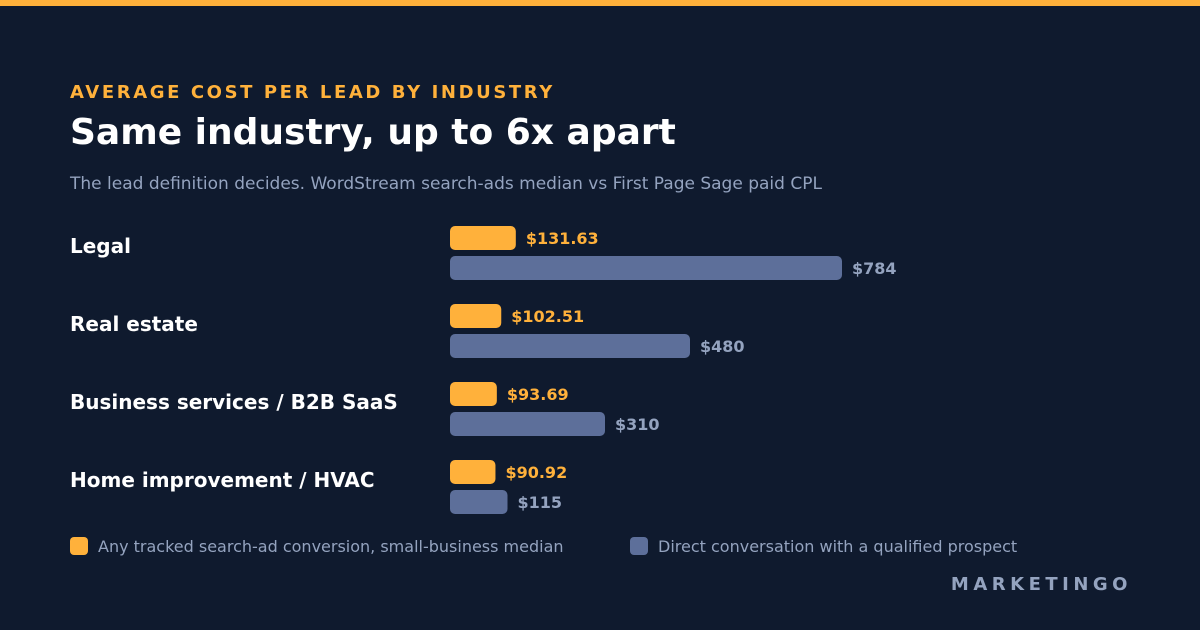 The width and height of the screenshot is (1200, 630). I want to click on category-label-legal: Legal, so click(100, 246).